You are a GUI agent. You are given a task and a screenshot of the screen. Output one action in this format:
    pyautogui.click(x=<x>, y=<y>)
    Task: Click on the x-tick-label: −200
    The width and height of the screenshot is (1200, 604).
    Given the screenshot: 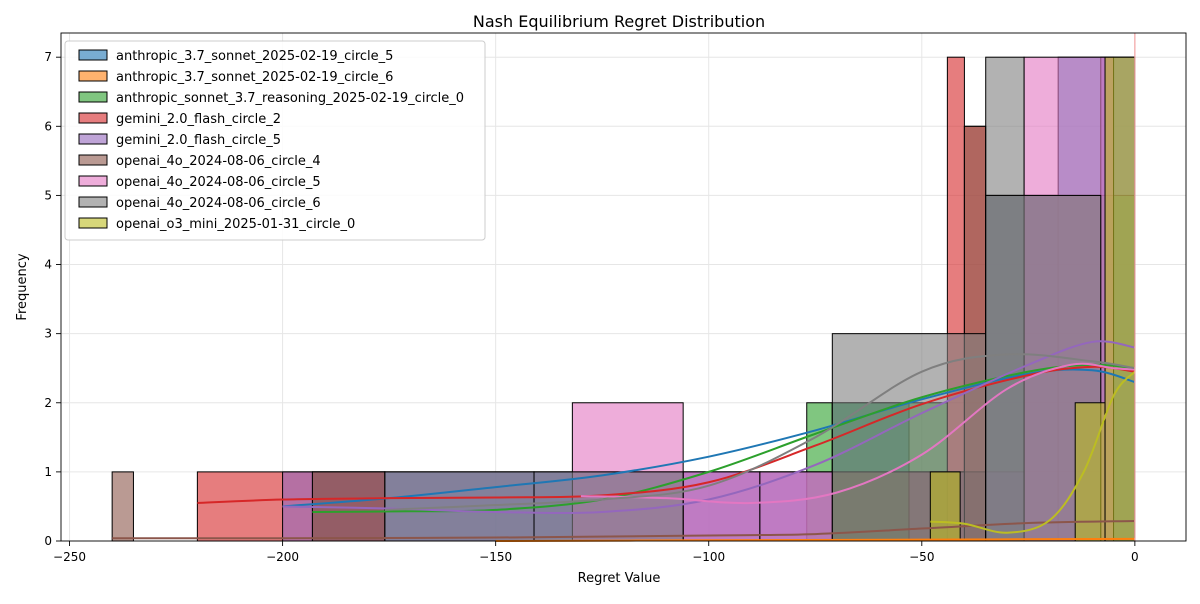 What is the action you would take?
    pyautogui.click(x=282, y=557)
    